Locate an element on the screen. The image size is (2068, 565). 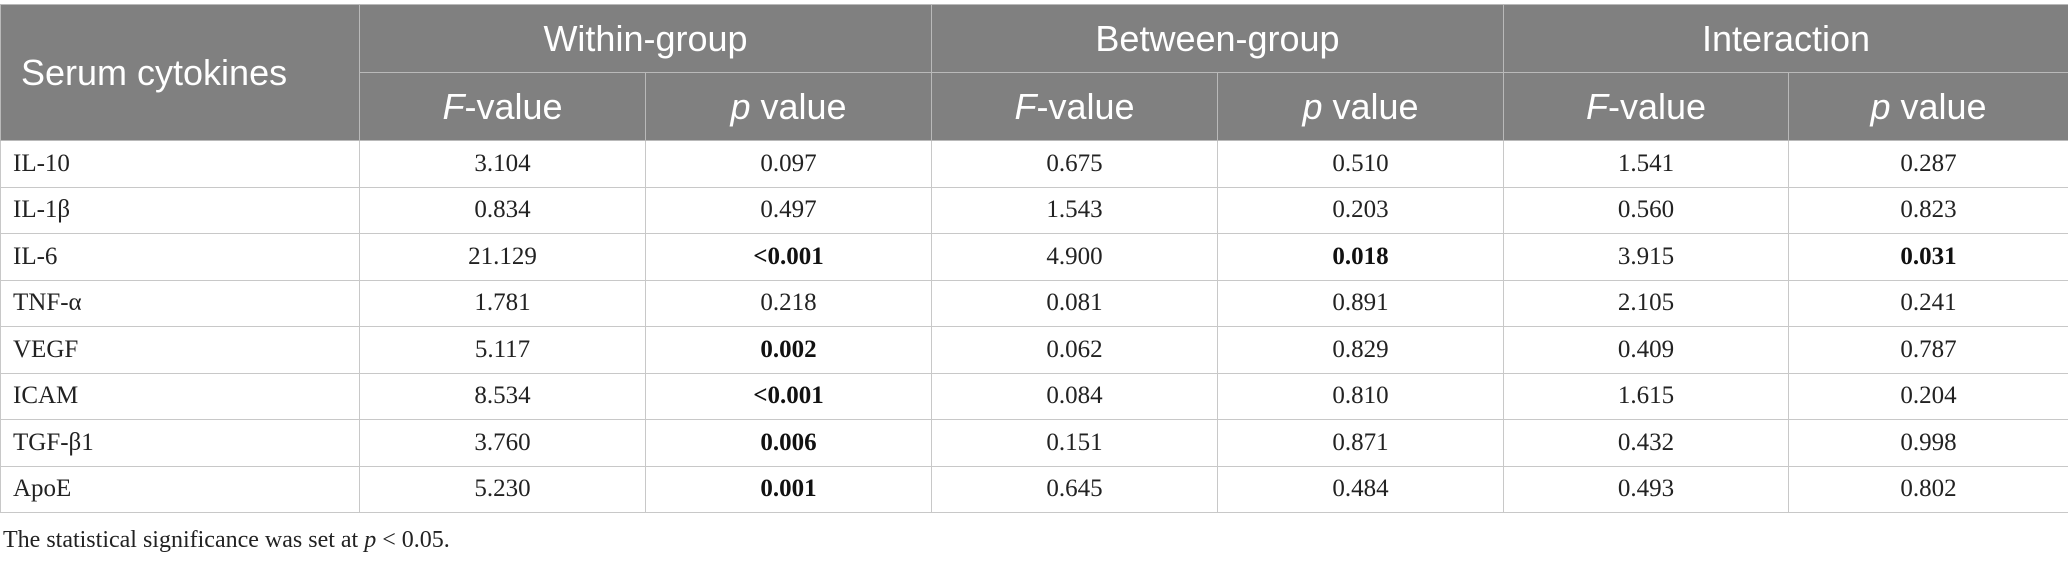
table-row: IL-10 3.104 0.097 0.675 0.510 1.541 0.287 is located at coordinates (1034, 164).